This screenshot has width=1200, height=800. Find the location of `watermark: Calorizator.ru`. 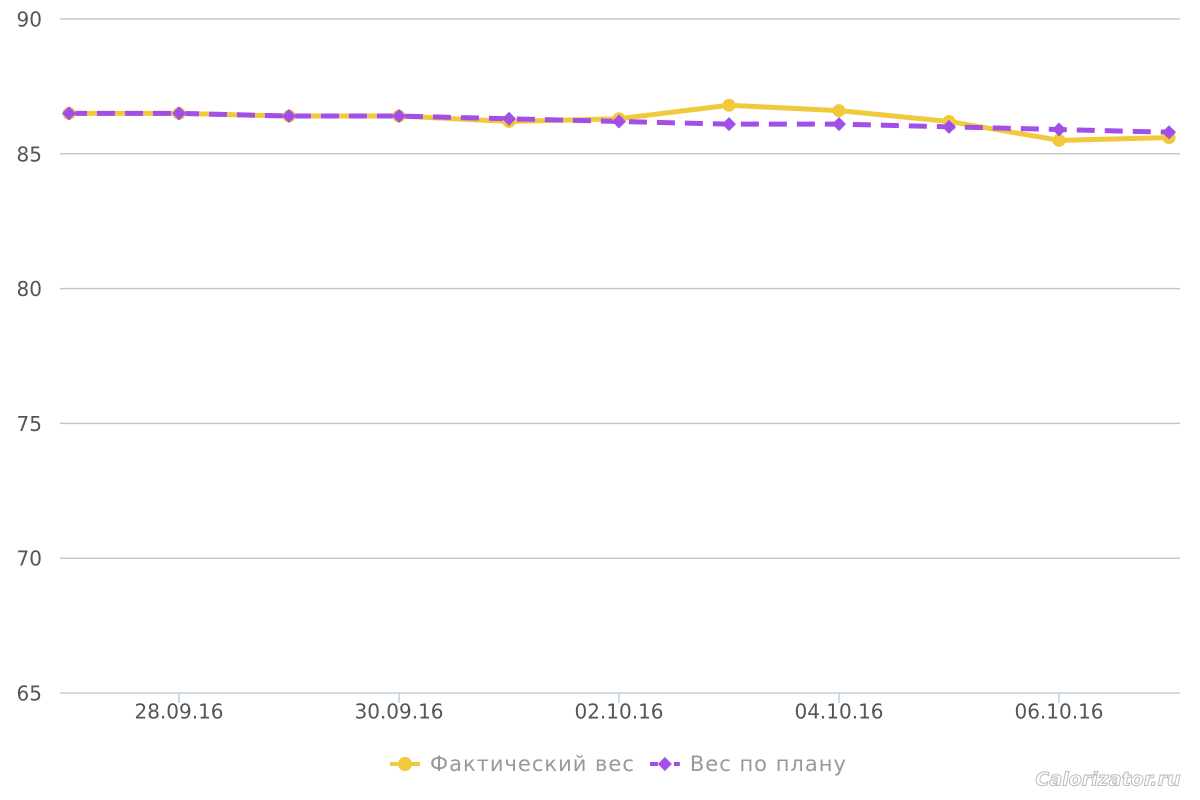

watermark: Calorizator.ru is located at coordinates (1107, 780).